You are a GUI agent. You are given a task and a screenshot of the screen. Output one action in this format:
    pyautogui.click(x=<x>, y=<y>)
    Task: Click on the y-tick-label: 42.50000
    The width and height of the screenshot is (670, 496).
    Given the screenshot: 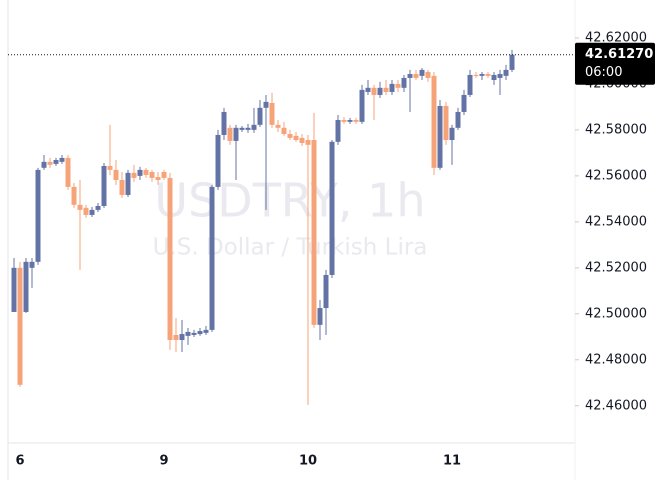 What is the action you would take?
    pyautogui.click(x=616, y=313)
    